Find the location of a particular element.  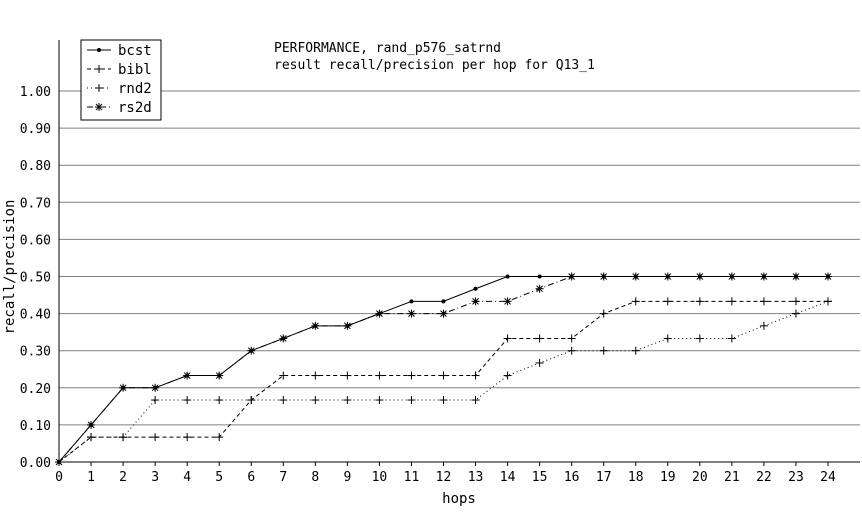

legend-entry-rs2d: rs2d is located at coordinates (119, 108).